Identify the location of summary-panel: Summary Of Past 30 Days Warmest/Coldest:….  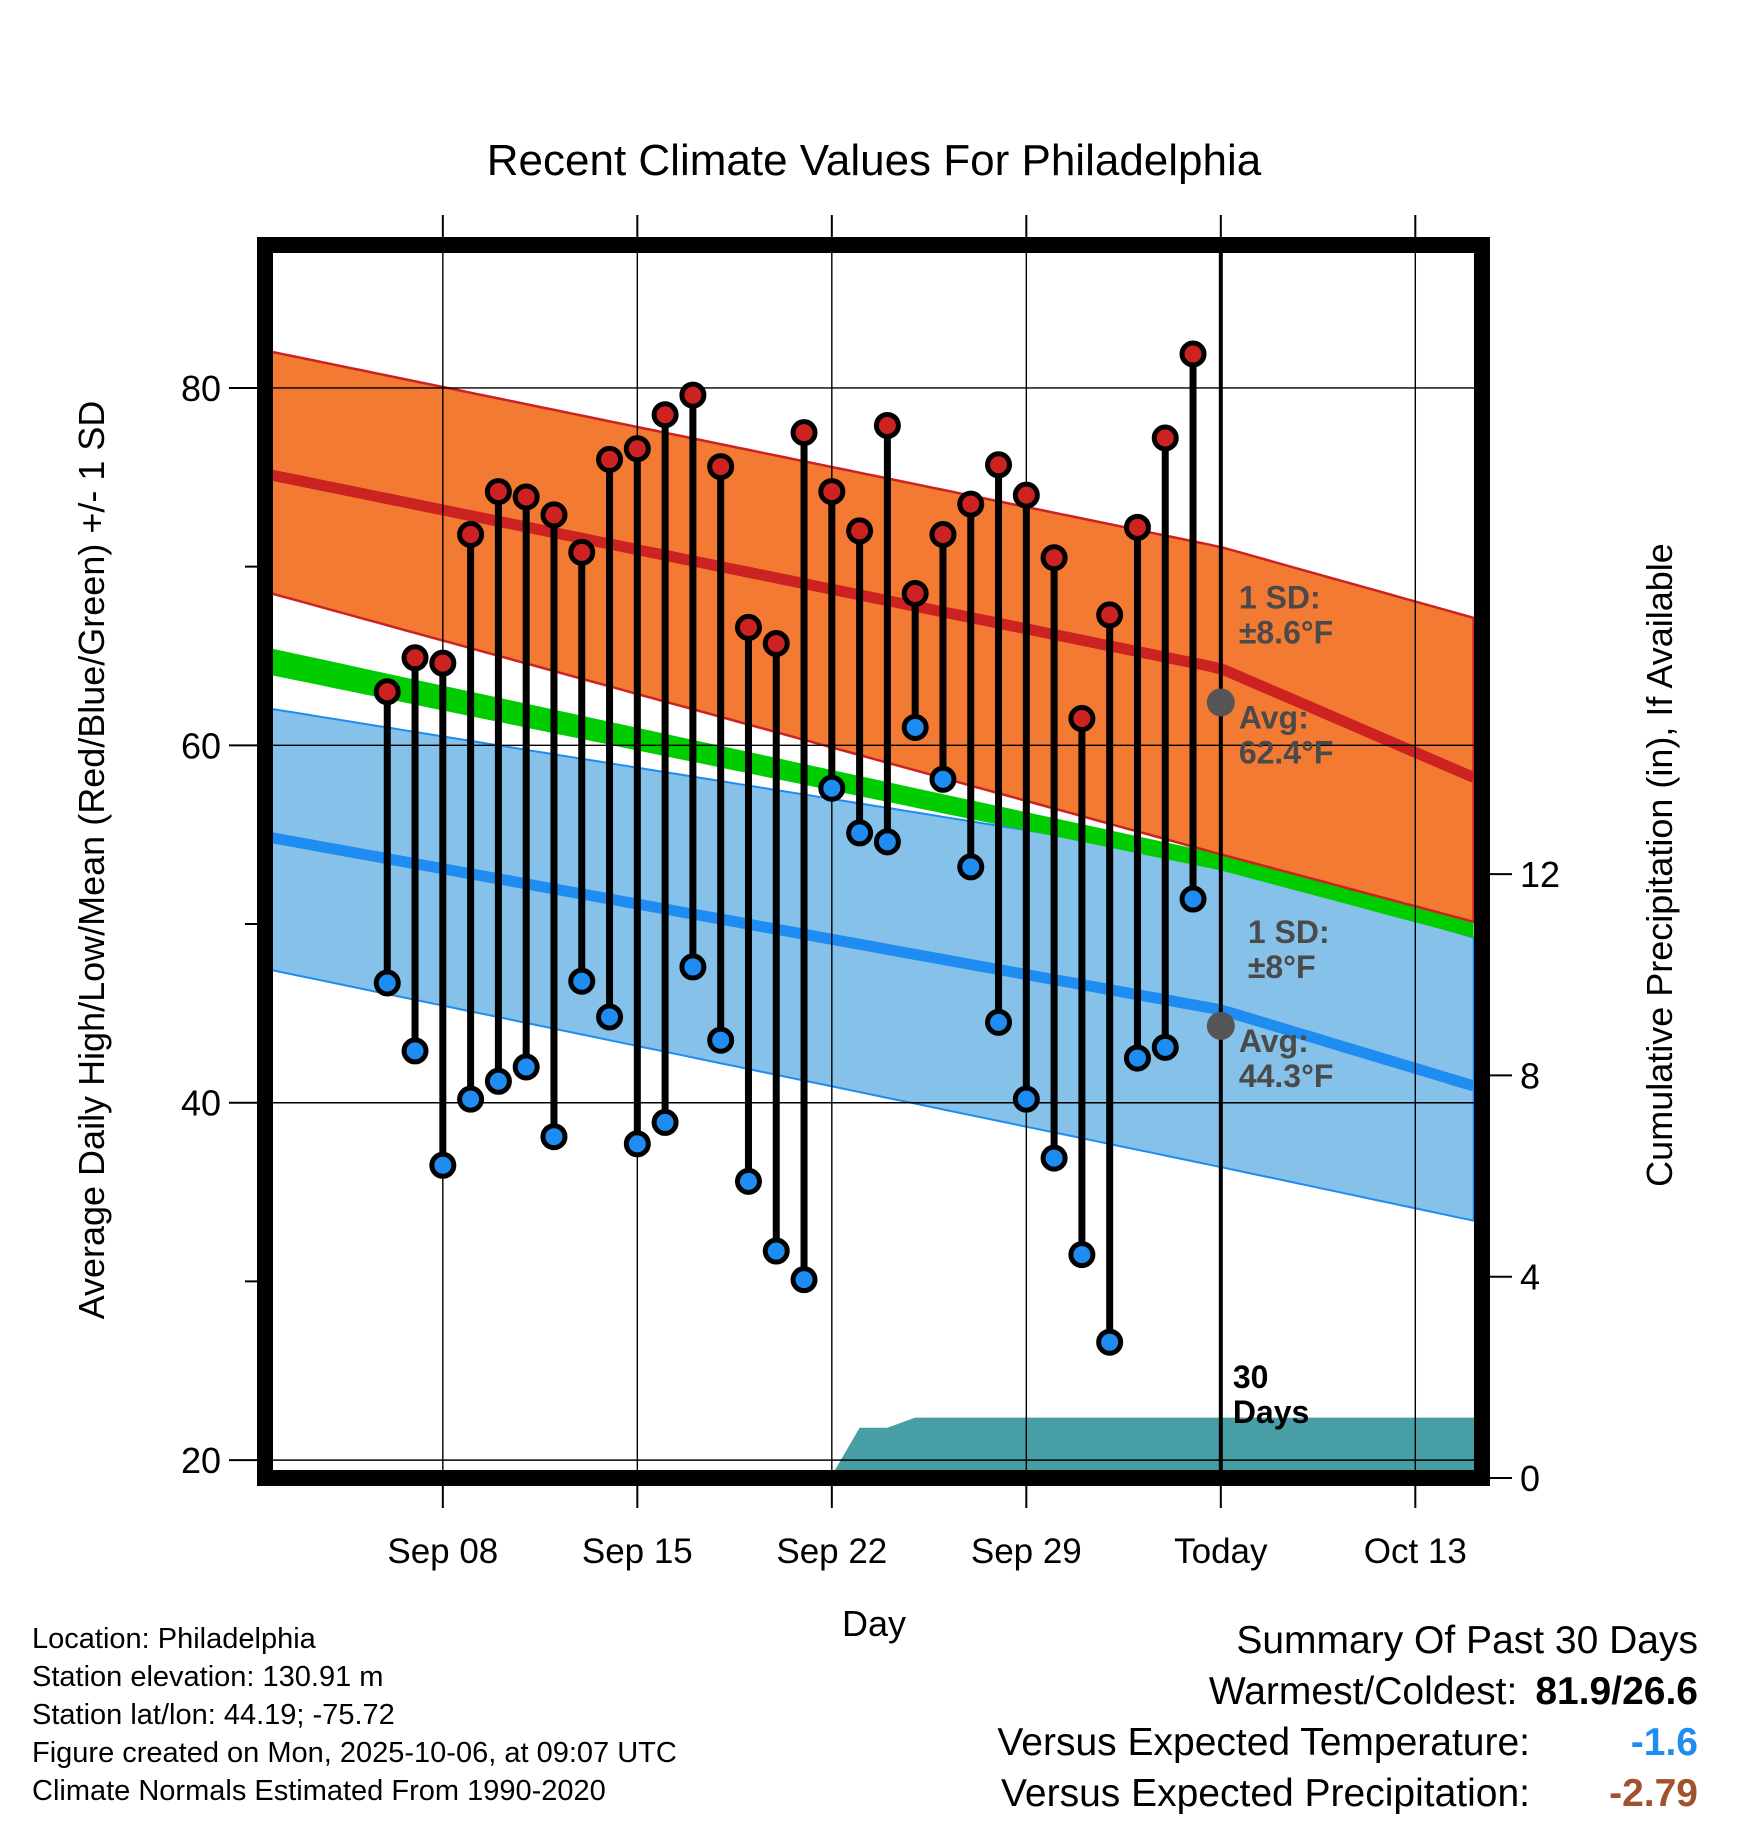
(1347, 1717).